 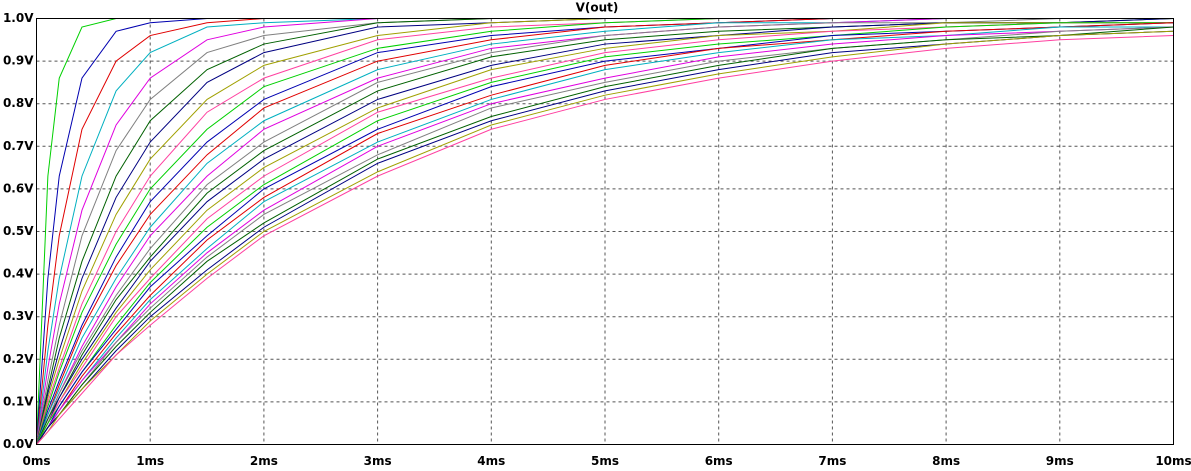 What do you see at coordinates (605, 461) in the screenshot?
I see `x-tick-label: 5ms` at bounding box center [605, 461].